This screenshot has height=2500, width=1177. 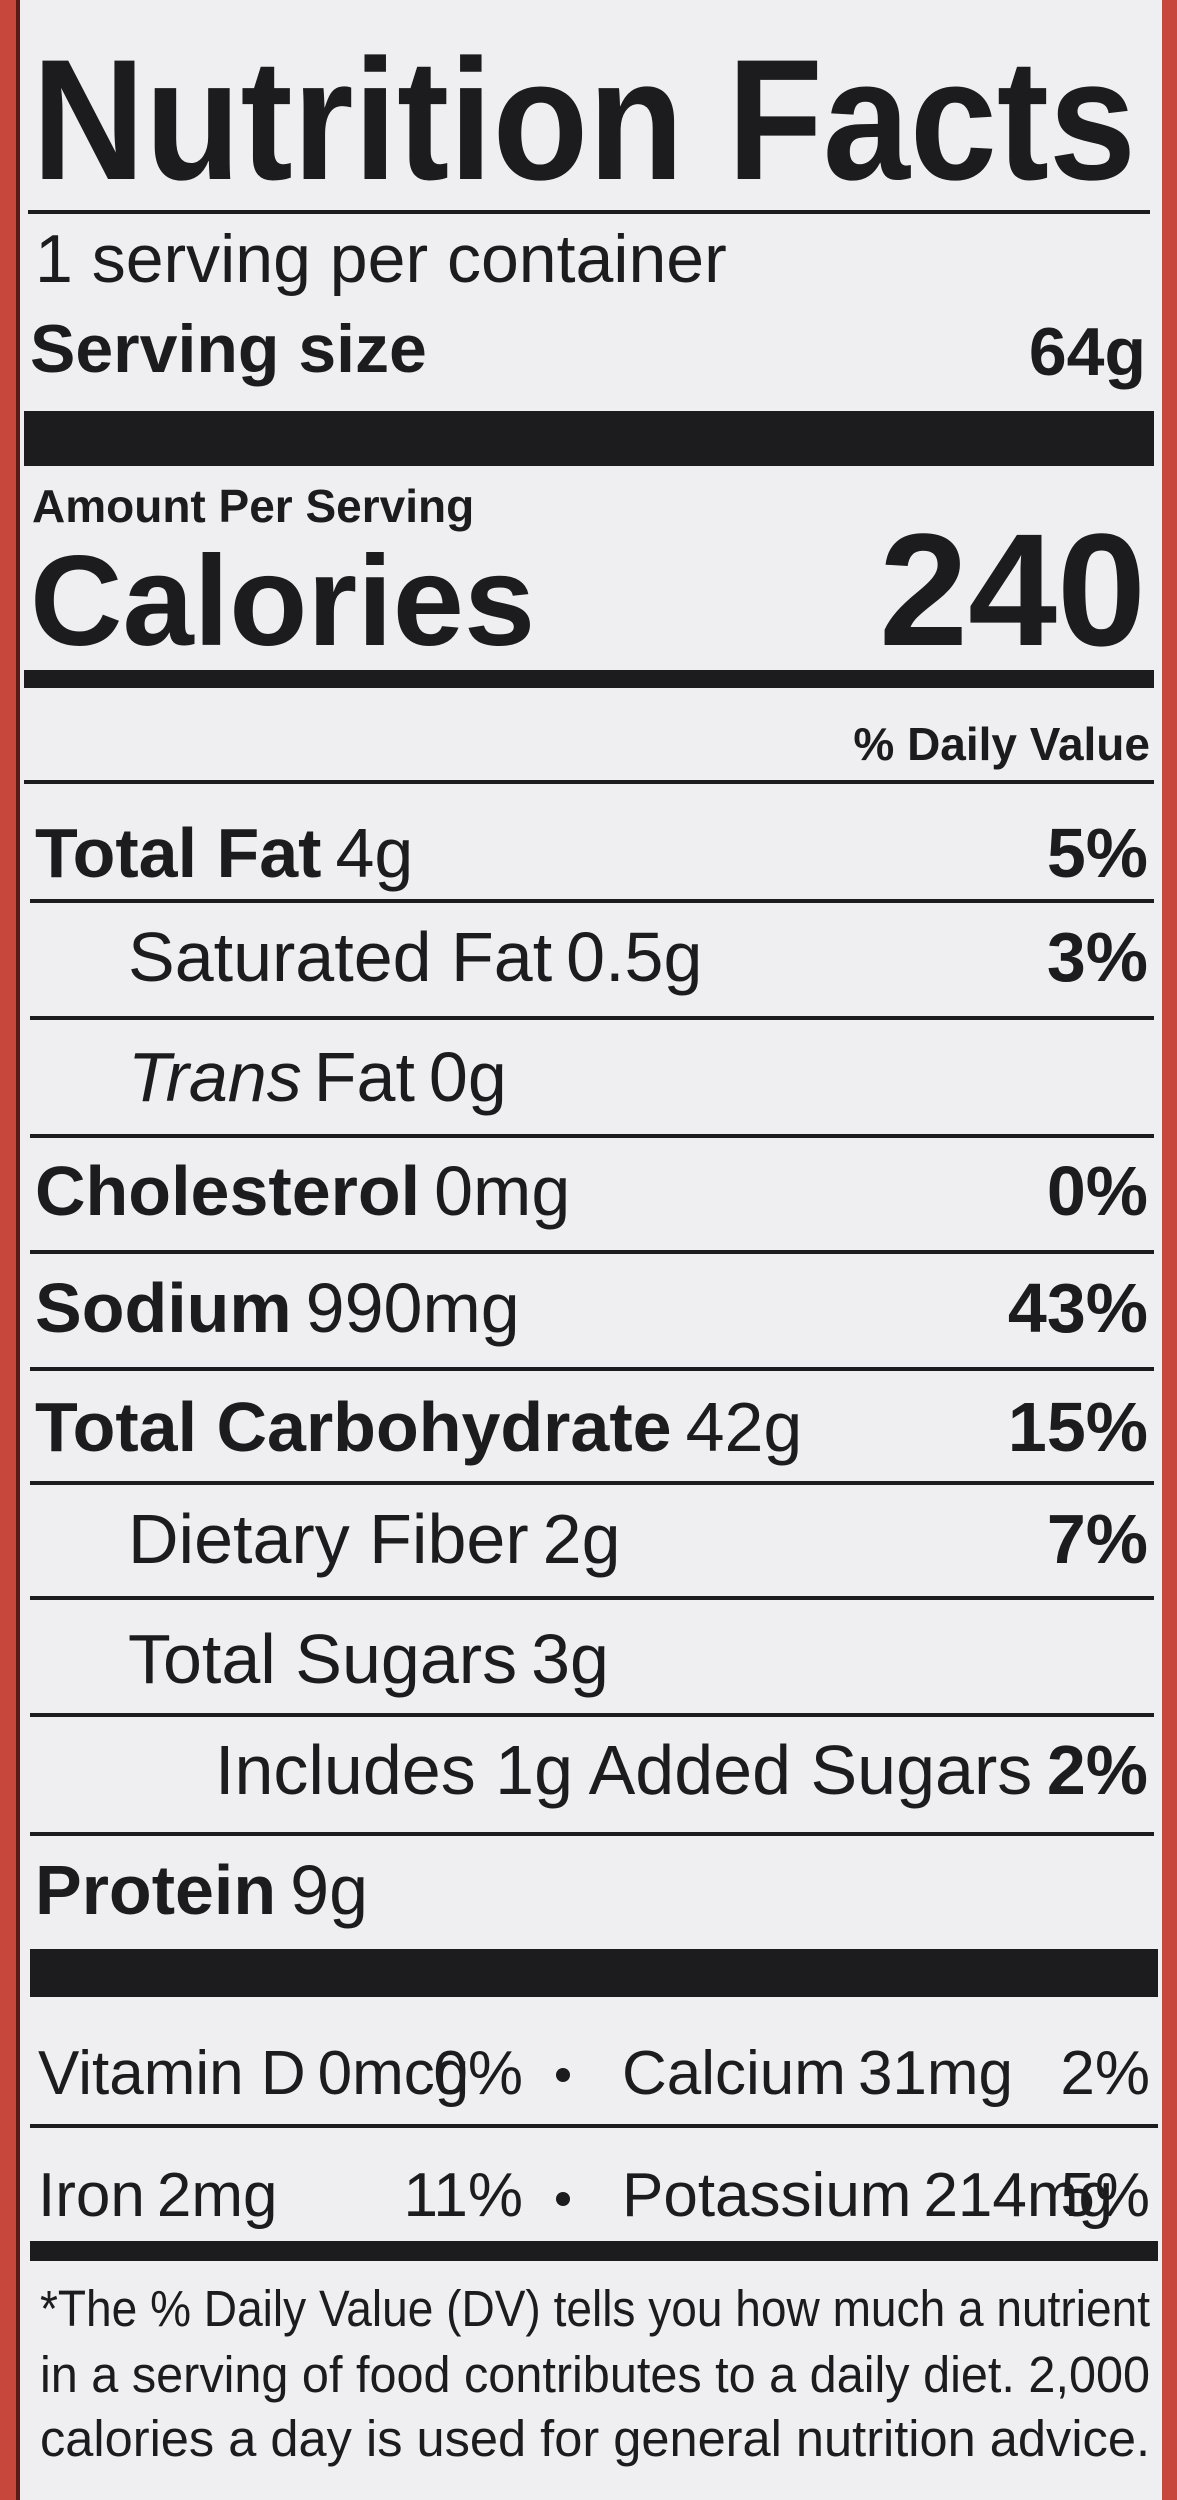 I want to click on vitamin-amount: 214mg, so click(x=1018, y=2195).